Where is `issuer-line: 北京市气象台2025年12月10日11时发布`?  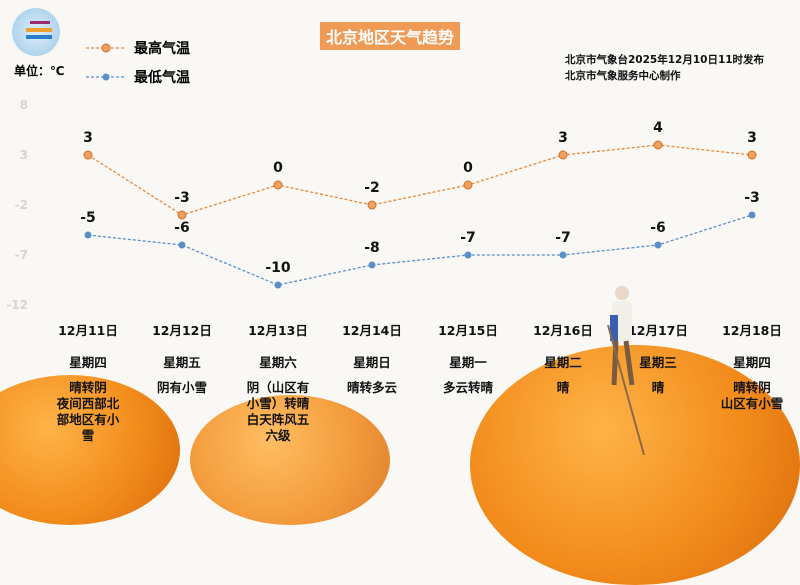 issuer-line: 北京市气象台2025年12月10日11时发布 is located at coordinates (665, 60).